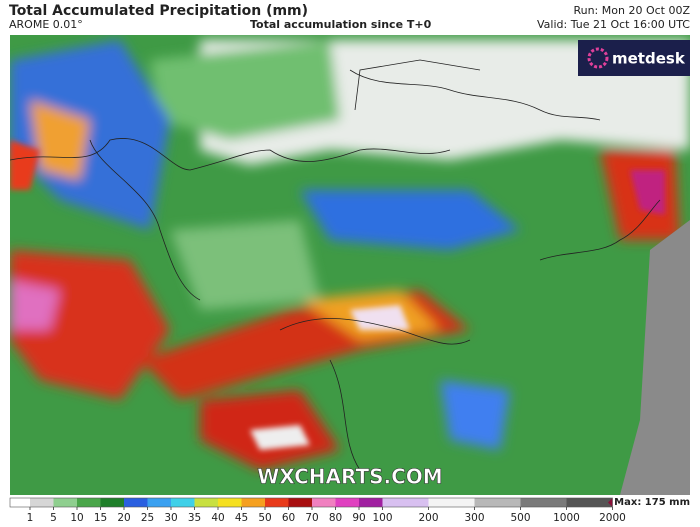 This screenshot has height=527, width=700. Describe the element at coordinates (652, 502) in the screenshot. I see `max-label: Max: 175 mm` at that location.